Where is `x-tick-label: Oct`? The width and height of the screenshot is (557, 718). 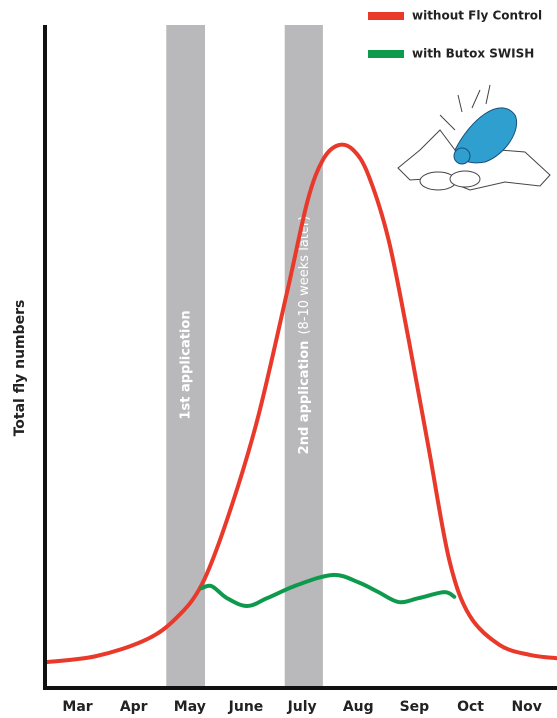
x-tick-label: Oct is located at coordinates (470, 707).